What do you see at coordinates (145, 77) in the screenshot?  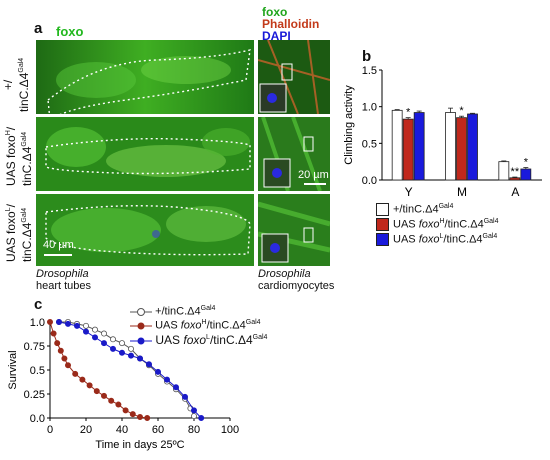 I see `micrograph-heart-tube-control` at bounding box center [145, 77].